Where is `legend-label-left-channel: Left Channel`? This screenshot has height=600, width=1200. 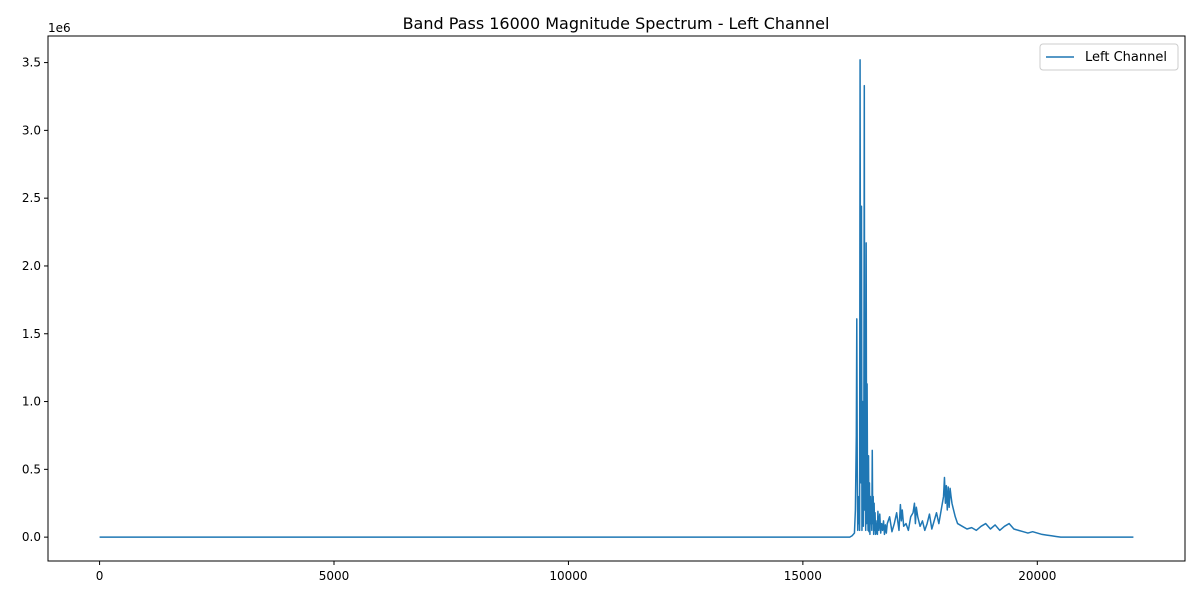 legend-label-left-channel: Left Channel is located at coordinates (1126, 57).